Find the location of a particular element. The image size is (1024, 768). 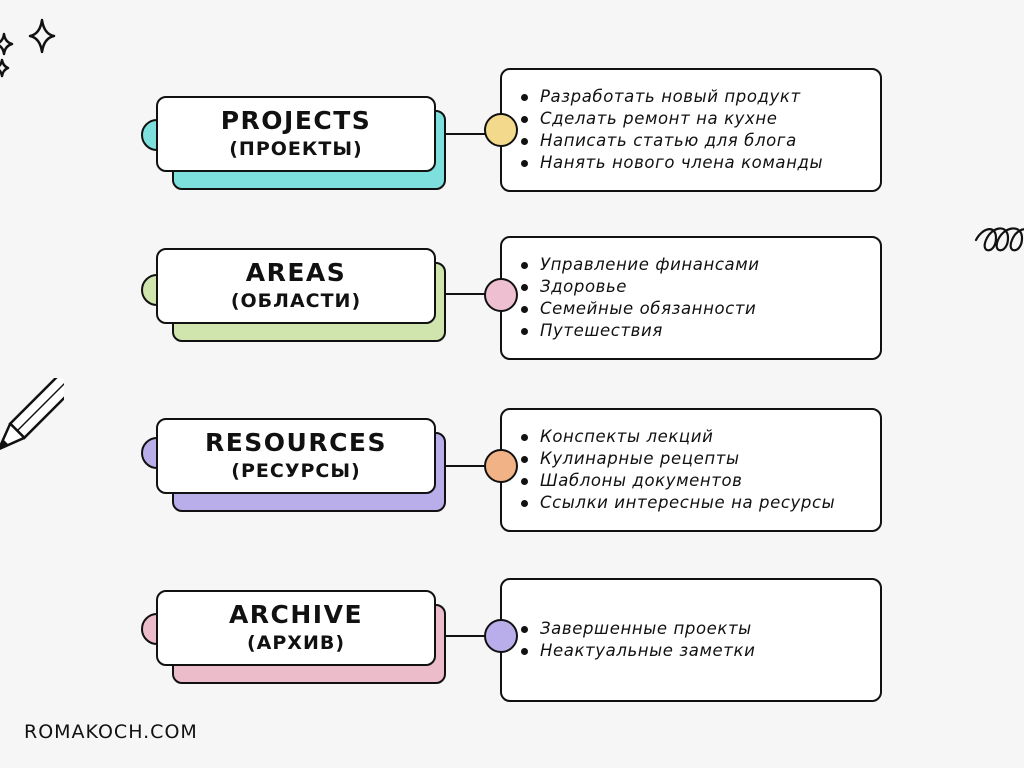

category-title: RESOURCES is located at coordinates (296, 442).